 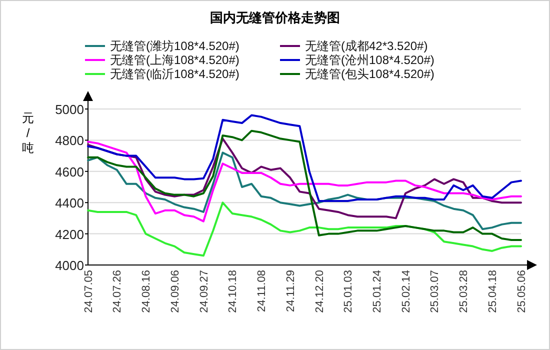 I want to click on y-tick-label: 4000, so click(x=69, y=265).